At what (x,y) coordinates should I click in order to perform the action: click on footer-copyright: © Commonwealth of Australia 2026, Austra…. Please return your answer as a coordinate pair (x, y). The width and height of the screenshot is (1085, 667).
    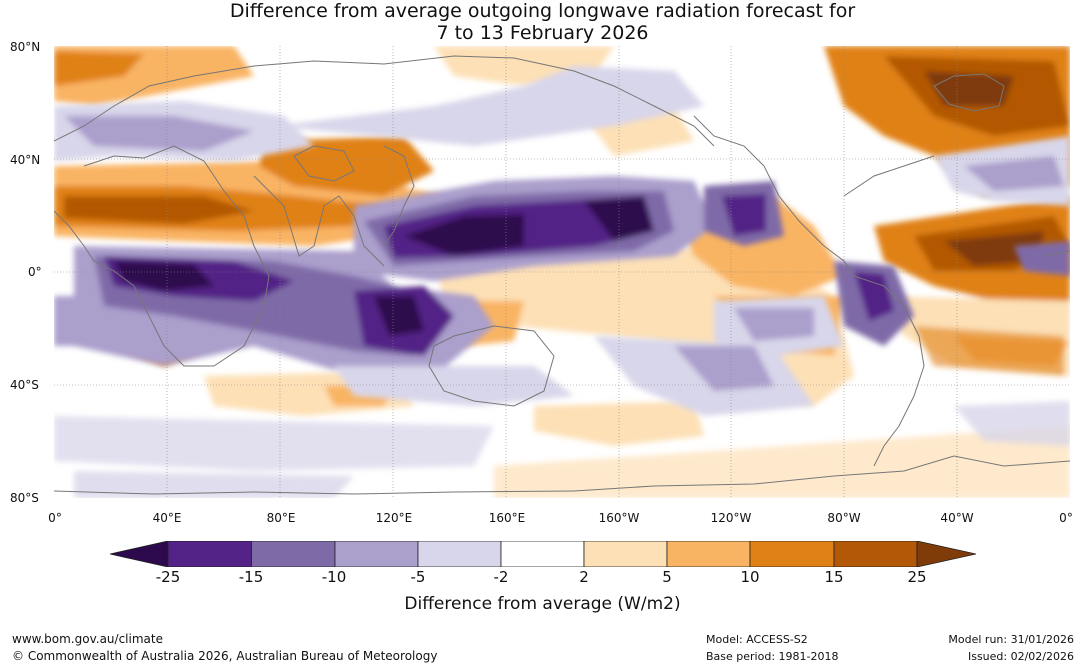
    Looking at the image, I should click on (225, 656).